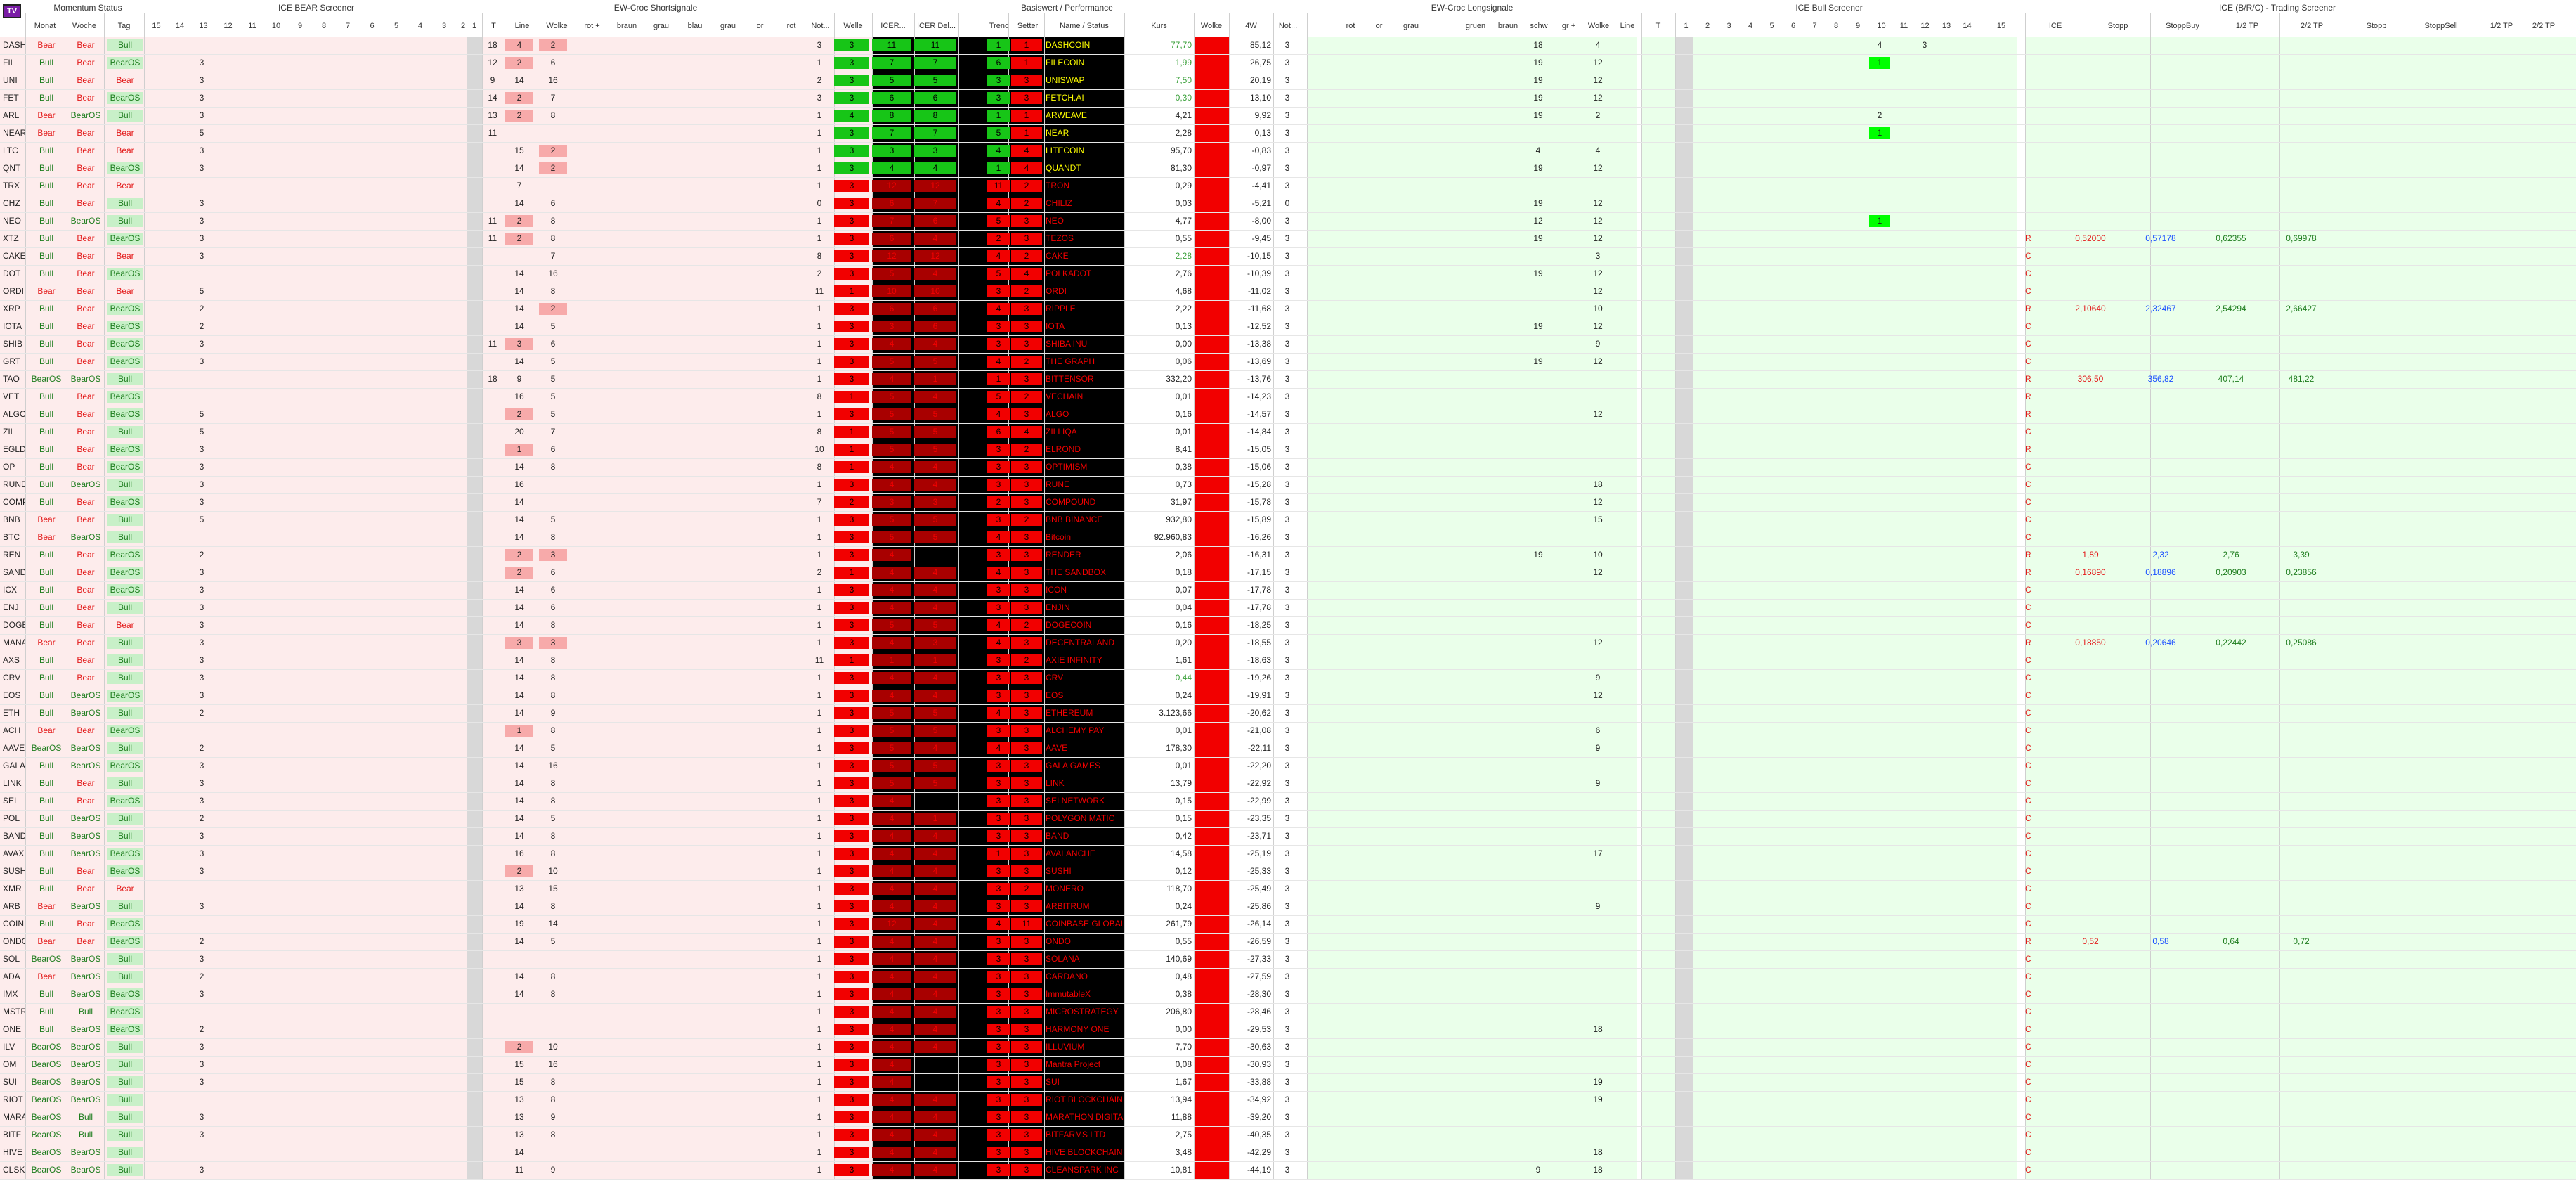  What do you see at coordinates (13, 924) in the screenshot?
I see `symbol-ticker: COIN` at bounding box center [13, 924].